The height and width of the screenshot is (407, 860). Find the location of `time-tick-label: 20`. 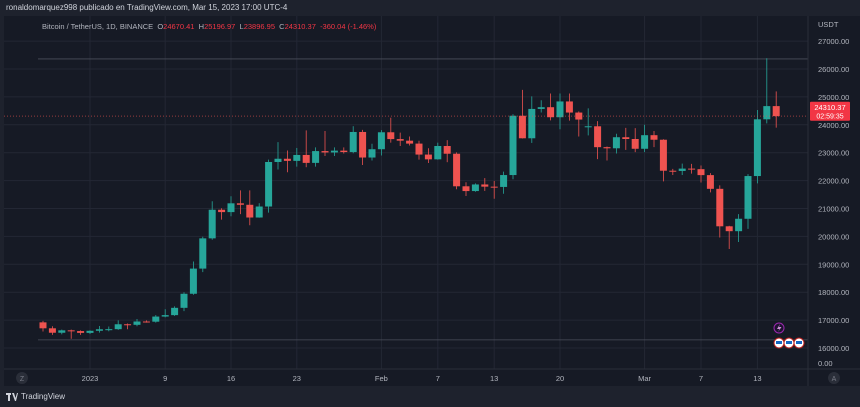

time-tick-label: 20 is located at coordinates (560, 378).